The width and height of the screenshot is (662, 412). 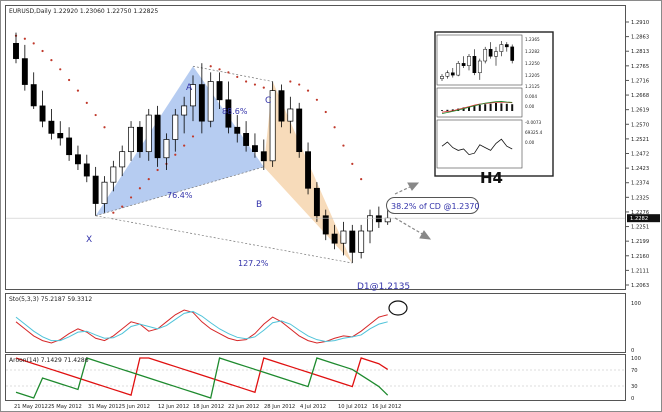 What do you see at coordinates (640, 155) in the screenshot?
I see `price-tick-label: 1.2472` at bounding box center [640, 155].